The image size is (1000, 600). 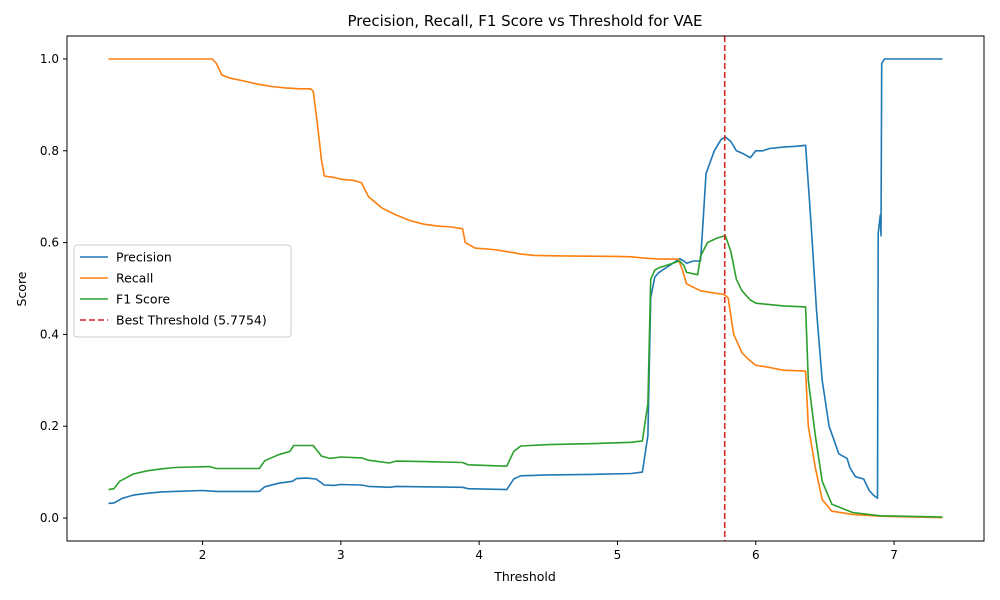 I want to click on y-tick-label: 0.2, so click(x=49, y=426).